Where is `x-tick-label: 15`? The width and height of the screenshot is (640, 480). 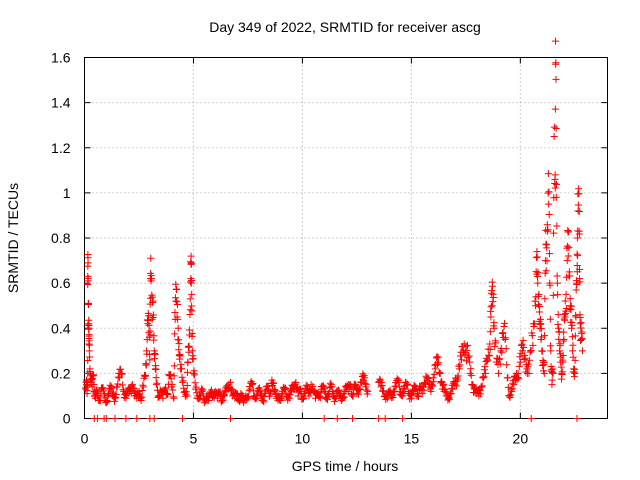
x-tick-label: 15 is located at coordinates (412, 439).